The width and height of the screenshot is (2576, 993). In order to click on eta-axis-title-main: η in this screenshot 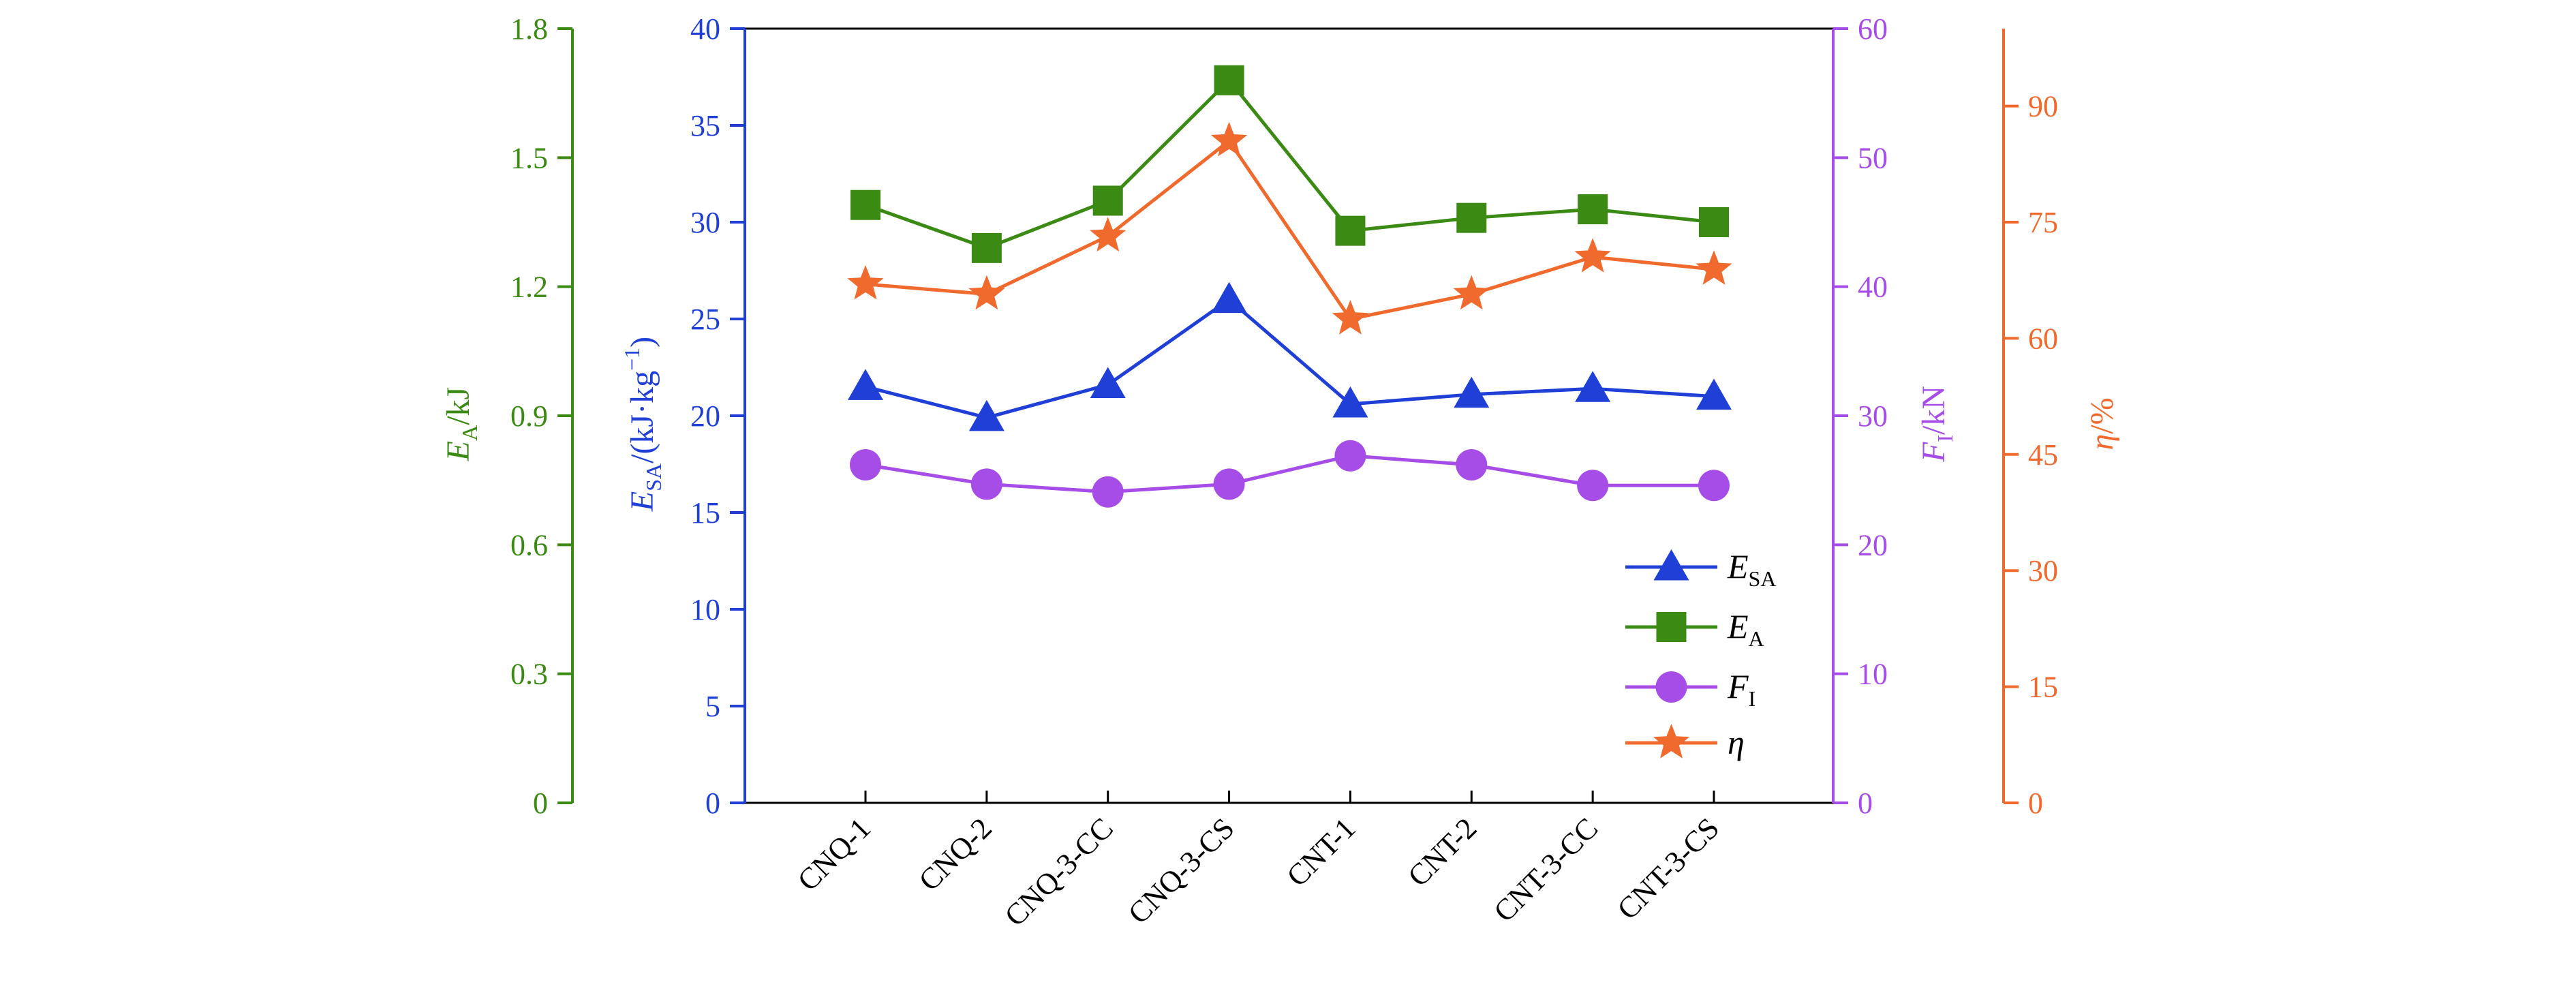, I will do `click(2102, 442)`.